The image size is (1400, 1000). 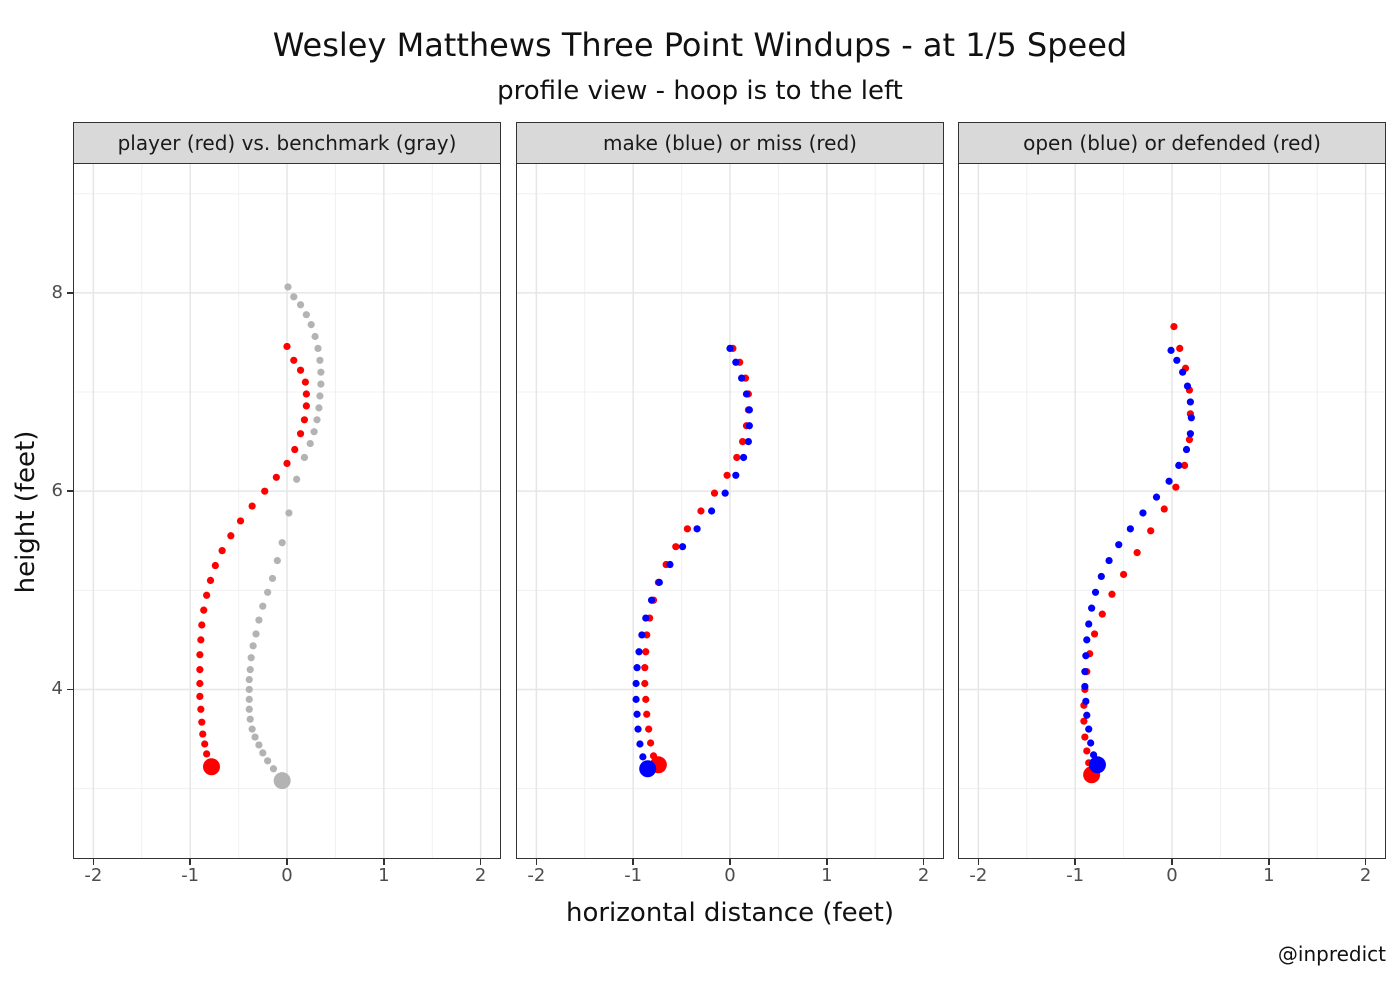 What do you see at coordinates (648, 769) in the screenshot?
I see `start-point-blue` at bounding box center [648, 769].